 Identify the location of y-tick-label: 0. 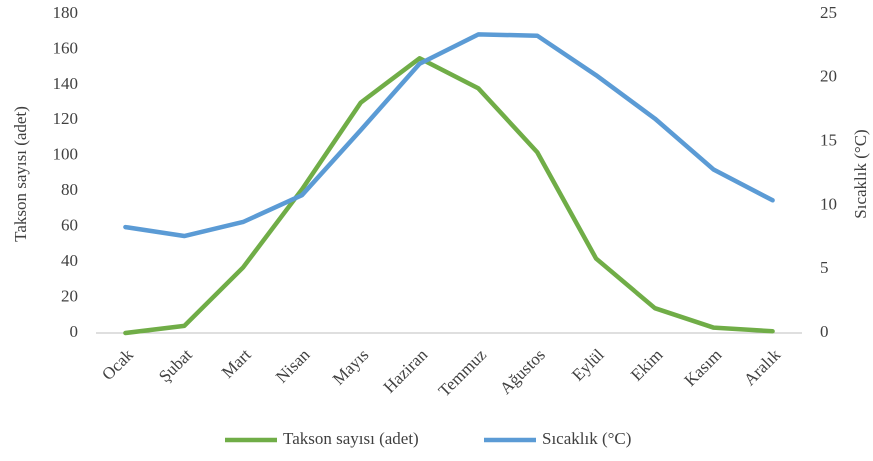
(74, 331).